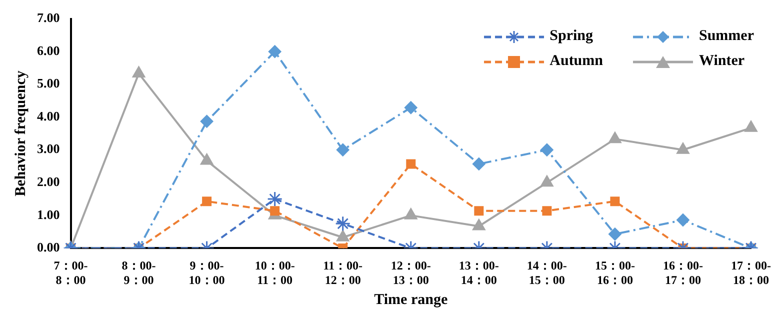 Image resolution: width=782 pixels, height=323 pixels. Describe the element at coordinates (71, 272) in the screenshot. I see `x-tick-label: 7：00-8：00` at that location.